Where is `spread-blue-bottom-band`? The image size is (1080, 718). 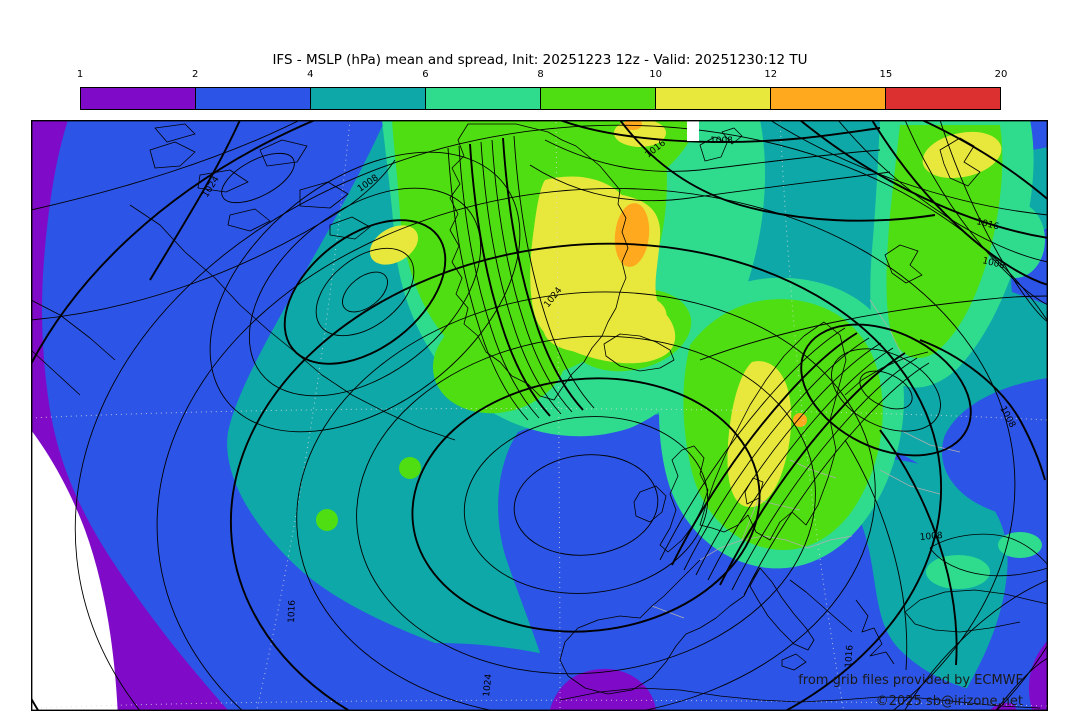 spread-blue-bottom-band is located at coordinates (517, 676).